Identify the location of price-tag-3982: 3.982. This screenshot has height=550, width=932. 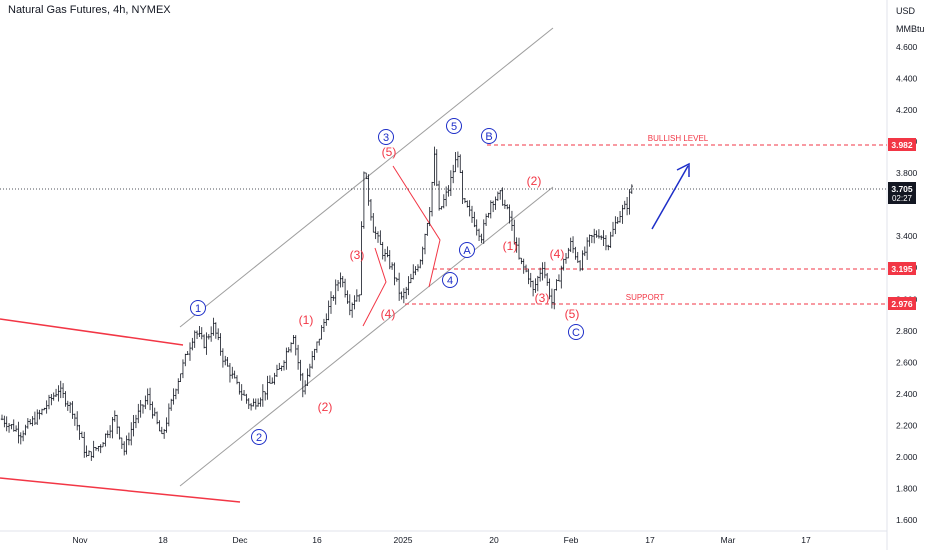
(902, 144).